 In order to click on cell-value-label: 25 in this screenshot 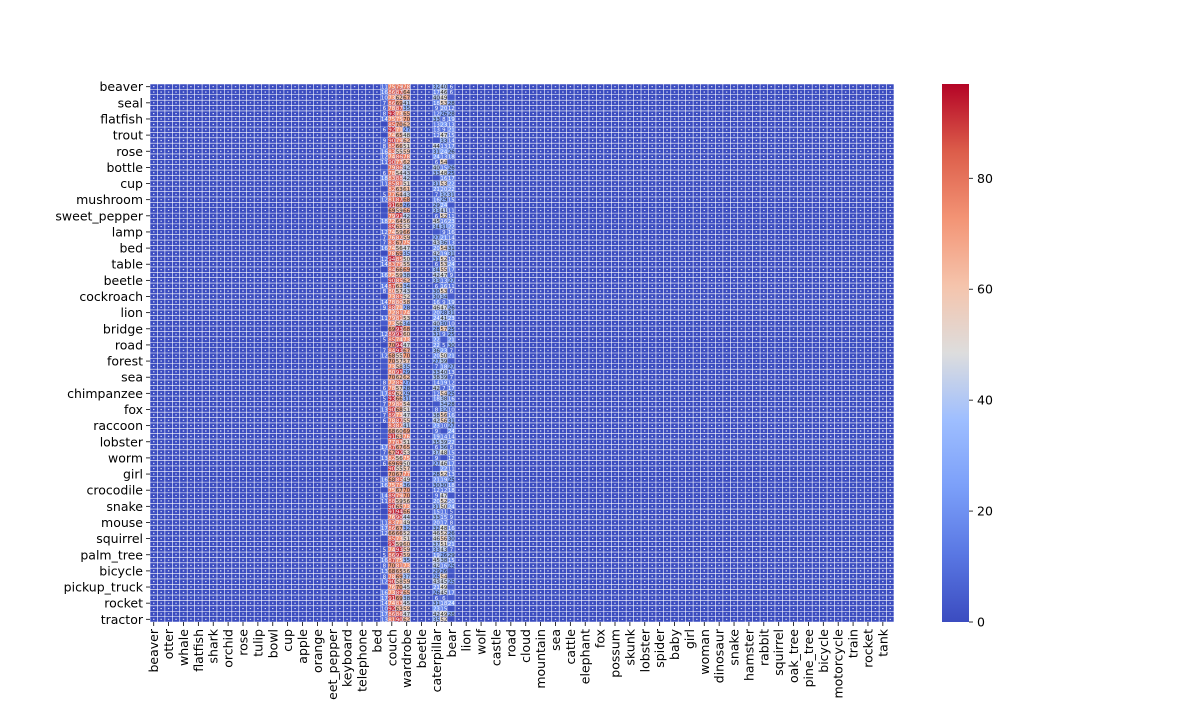, I will do `click(451, 394)`.